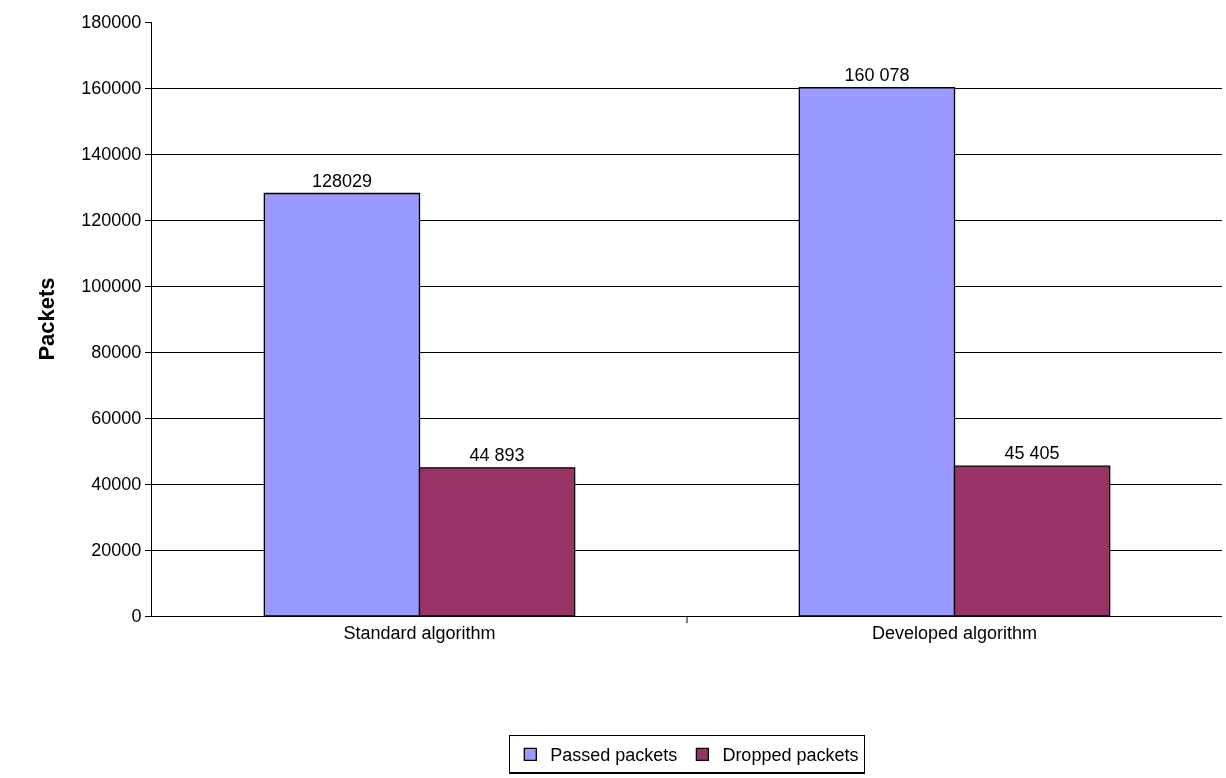 This screenshot has width=1226, height=778. What do you see at coordinates (116, 484) in the screenshot?
I see `y-tick-label: 40000` at bounding box center [116, 484].